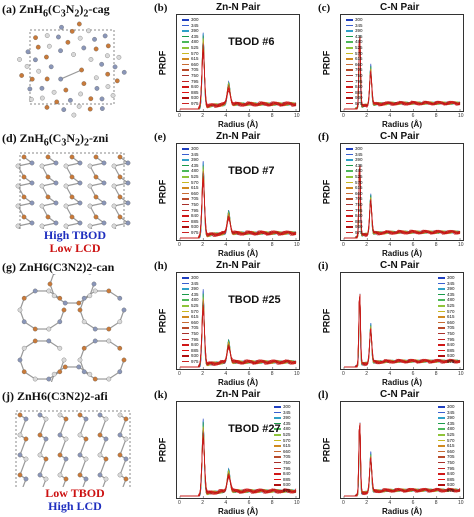 The image size is (474, 517). I want to click on y-axis-label: PRDF, so click(326, 321).